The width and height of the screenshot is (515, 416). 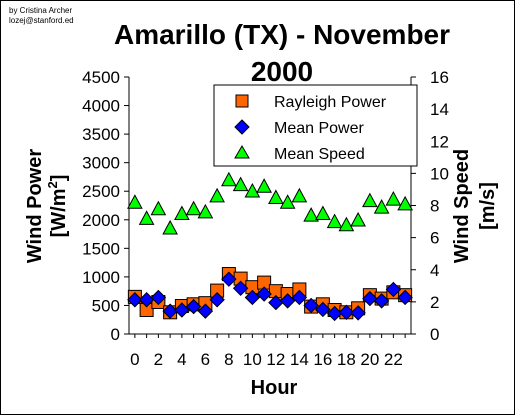 What do you see at coordinates (282, 71) in the screenshot?
I see `chart-title-line-2: 2000` at bounding box center [282, 71].